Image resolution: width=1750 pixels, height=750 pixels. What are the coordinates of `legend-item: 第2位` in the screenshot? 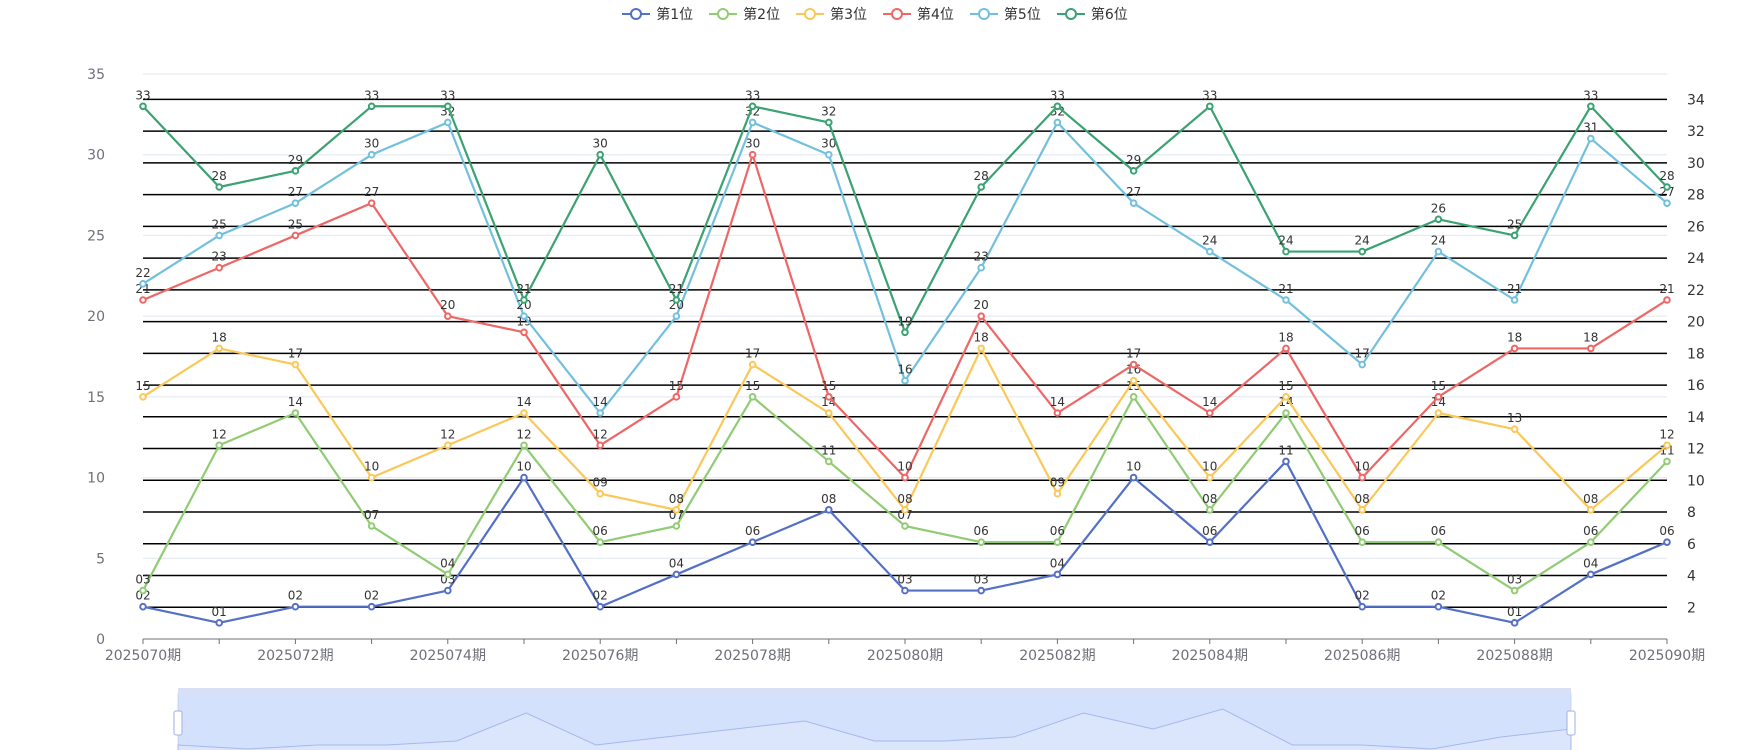 It's located at (744, 14).